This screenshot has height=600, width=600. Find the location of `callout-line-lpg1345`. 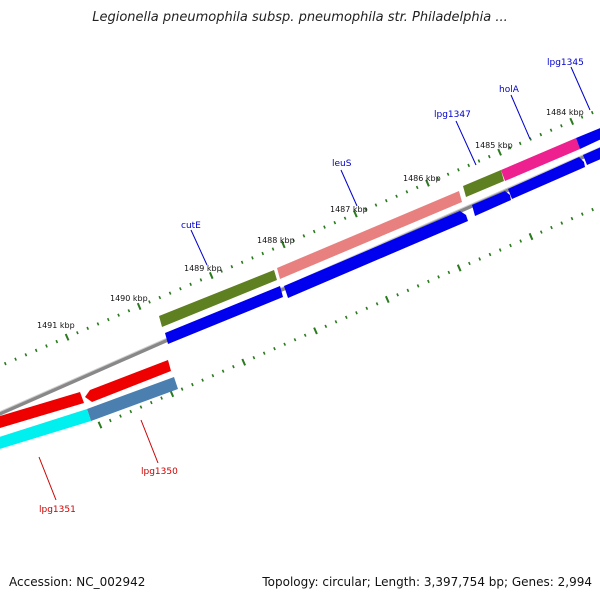

callout-line-lpg1345 is located at coordinates (580, 88).